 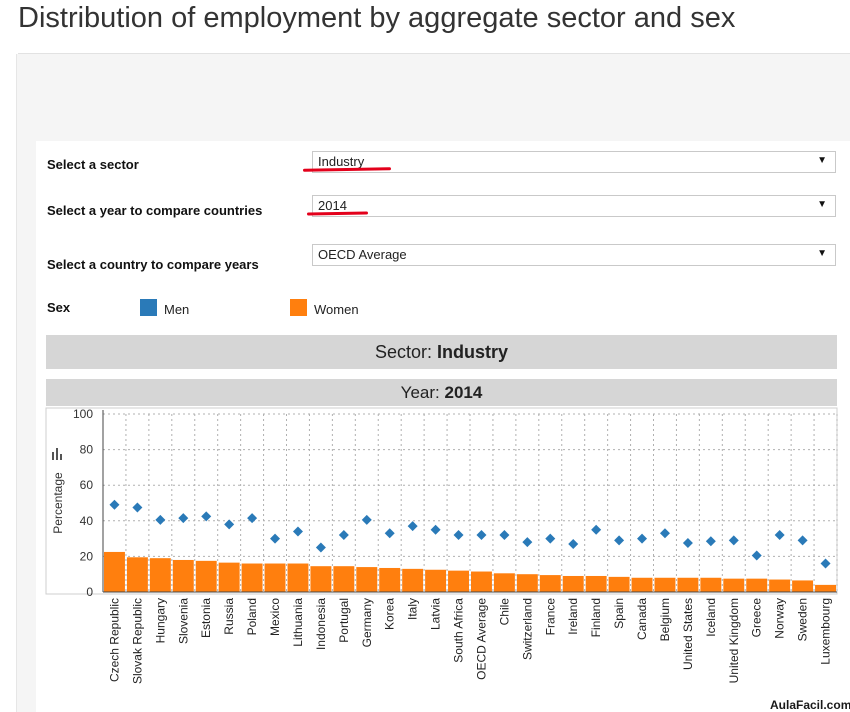 I want to click on sector-header-prefix: Sector:, so click(x=403, y=352).